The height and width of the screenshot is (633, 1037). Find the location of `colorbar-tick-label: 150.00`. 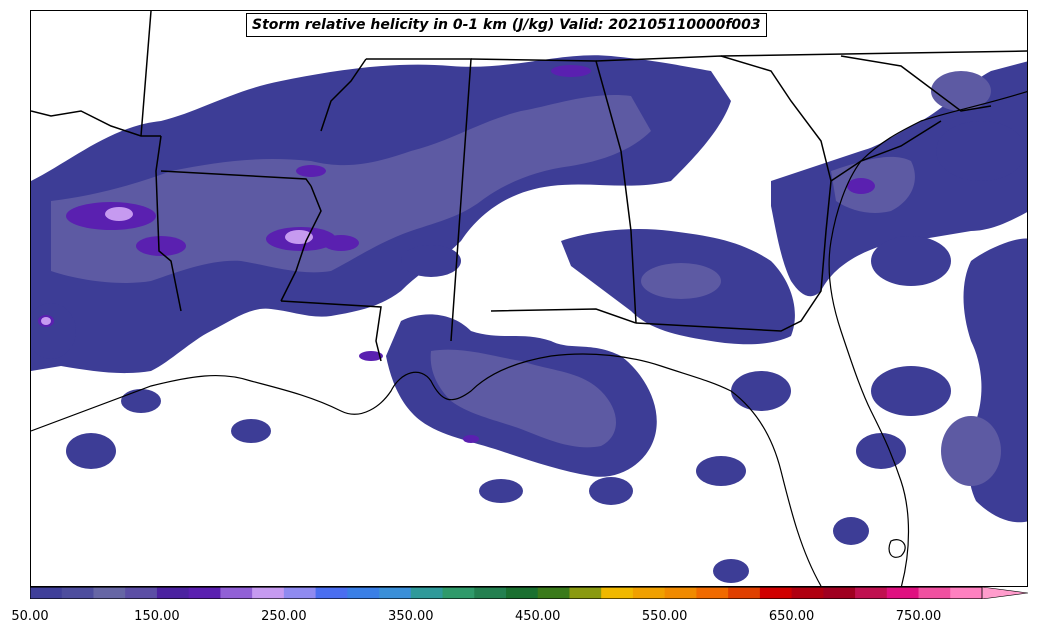

colorbar-tick-label: 150.00 is located at coordinates (157, 616).